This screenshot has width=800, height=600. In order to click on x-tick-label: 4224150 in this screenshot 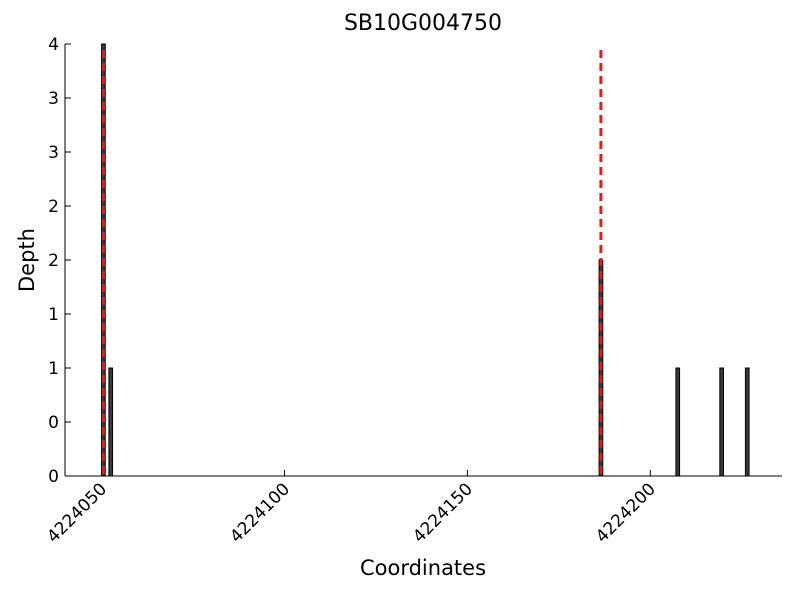, I will do `click(443, 513)`.